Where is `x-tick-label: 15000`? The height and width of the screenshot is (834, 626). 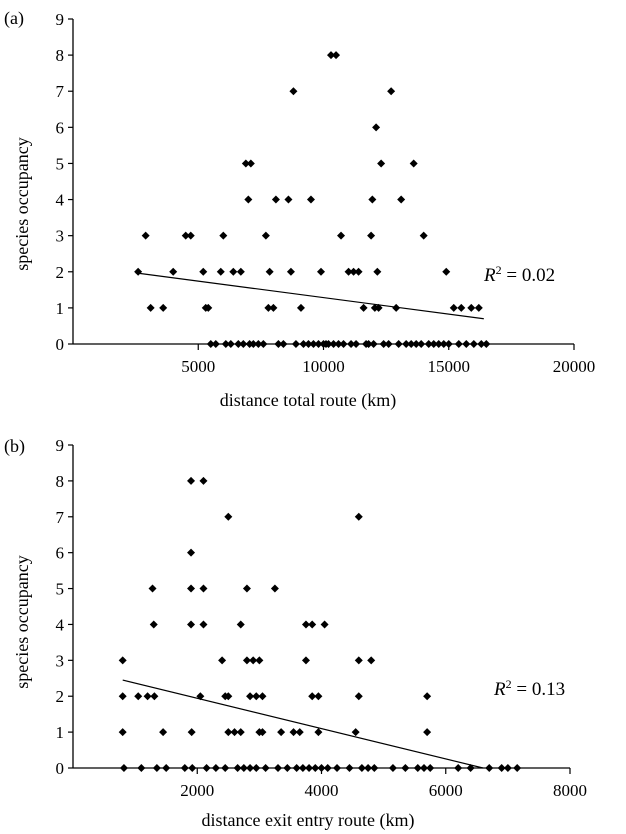 x-tick-label: 15000 is located at coordinates (449, 366).